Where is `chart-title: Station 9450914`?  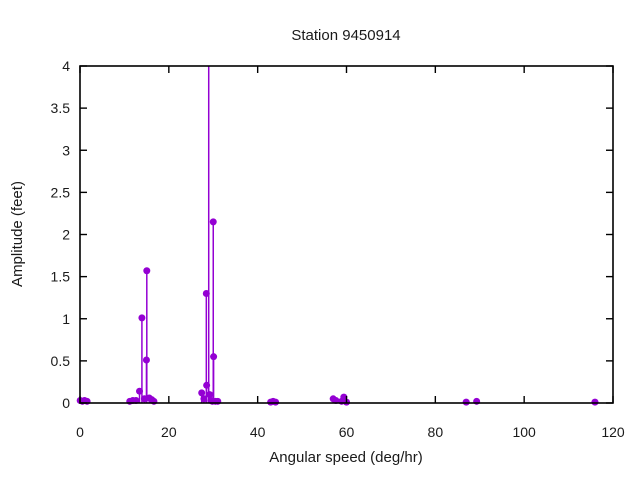 chart-title: Station 9450914 is located at coordinates (345, 35).